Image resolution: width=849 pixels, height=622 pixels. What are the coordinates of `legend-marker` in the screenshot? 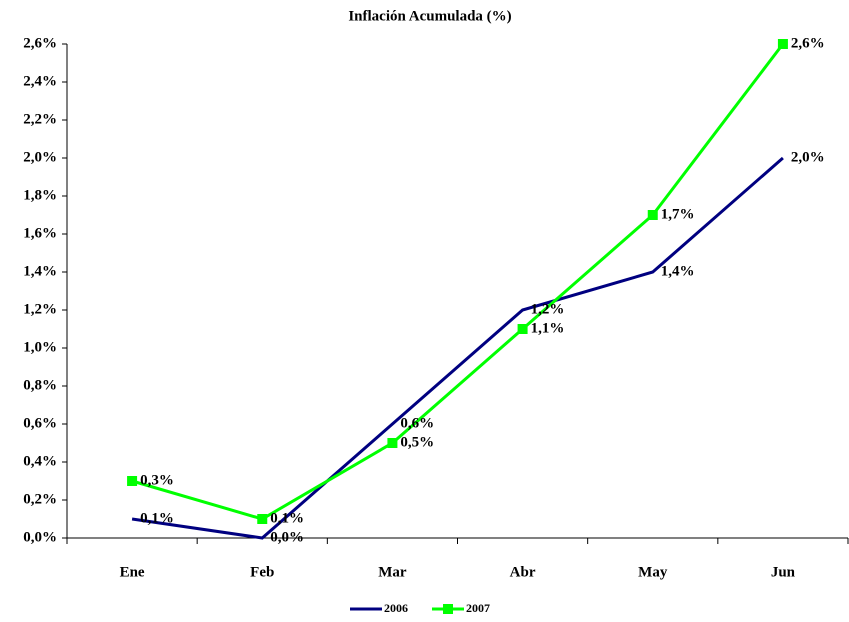 It's located at (448, 609).